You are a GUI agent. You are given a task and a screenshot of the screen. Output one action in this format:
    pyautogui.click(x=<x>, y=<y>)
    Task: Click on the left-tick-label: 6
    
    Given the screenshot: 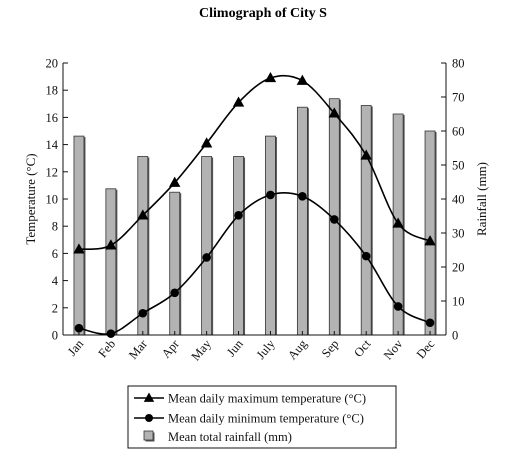 What is the action you would take?
    pyautogui.click(x=55, y=254)
    